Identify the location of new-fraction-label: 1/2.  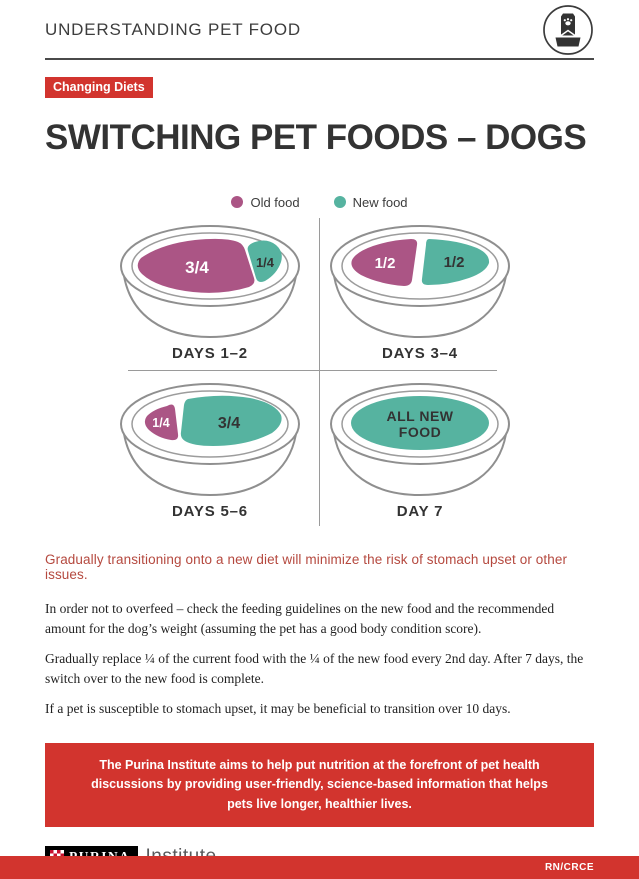
(454, 262).